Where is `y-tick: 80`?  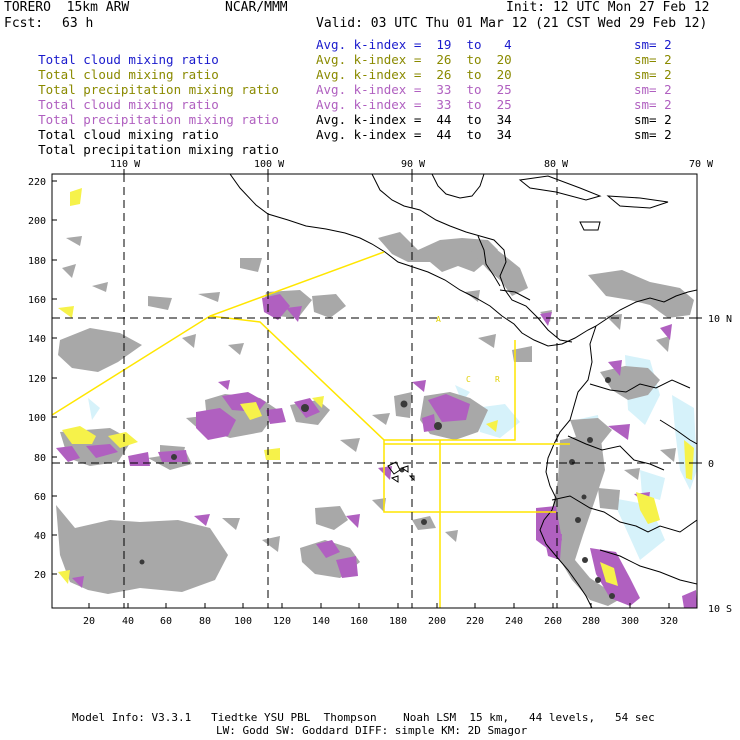
y-tick: 80 is located at coordinates (40, 458).